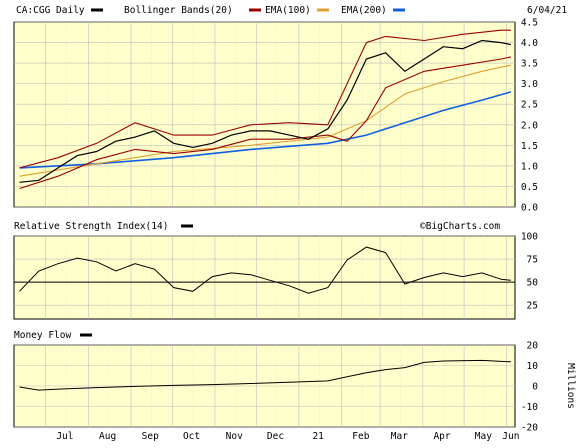 This screenshot has height=448, width=579. Describe the element at coordinates (178, 10) in the screenshot. I see `legend-bollinger-label: Bollinger Bands(20)` at that location.